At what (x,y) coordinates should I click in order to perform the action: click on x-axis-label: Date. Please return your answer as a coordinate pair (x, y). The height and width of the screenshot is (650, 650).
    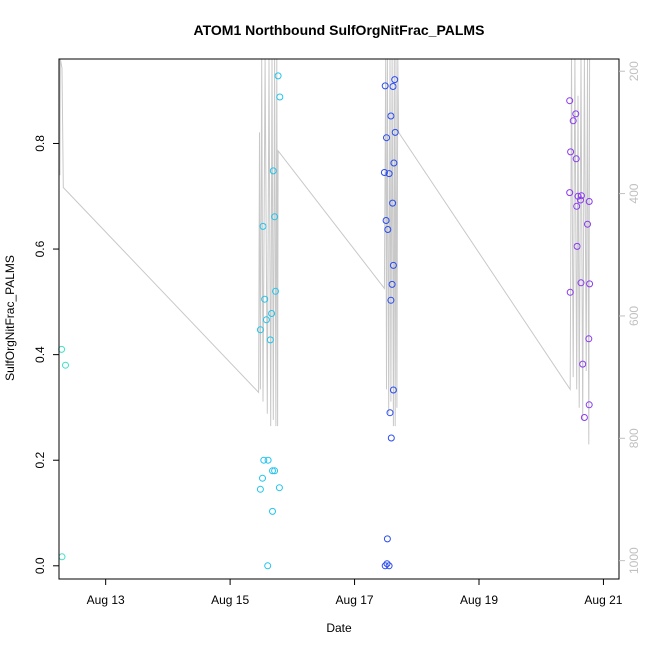
    Looking at the image, I should click on (339, 628).